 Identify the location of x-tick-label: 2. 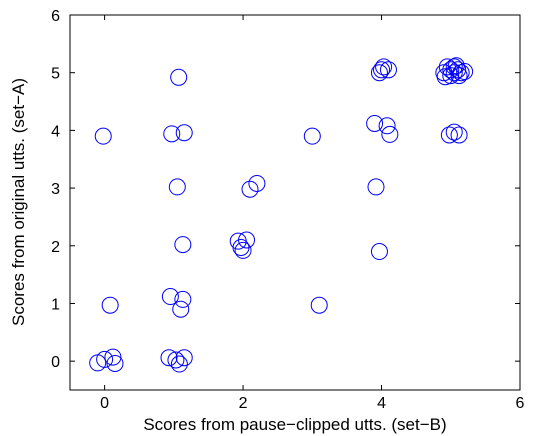
(243, 403).